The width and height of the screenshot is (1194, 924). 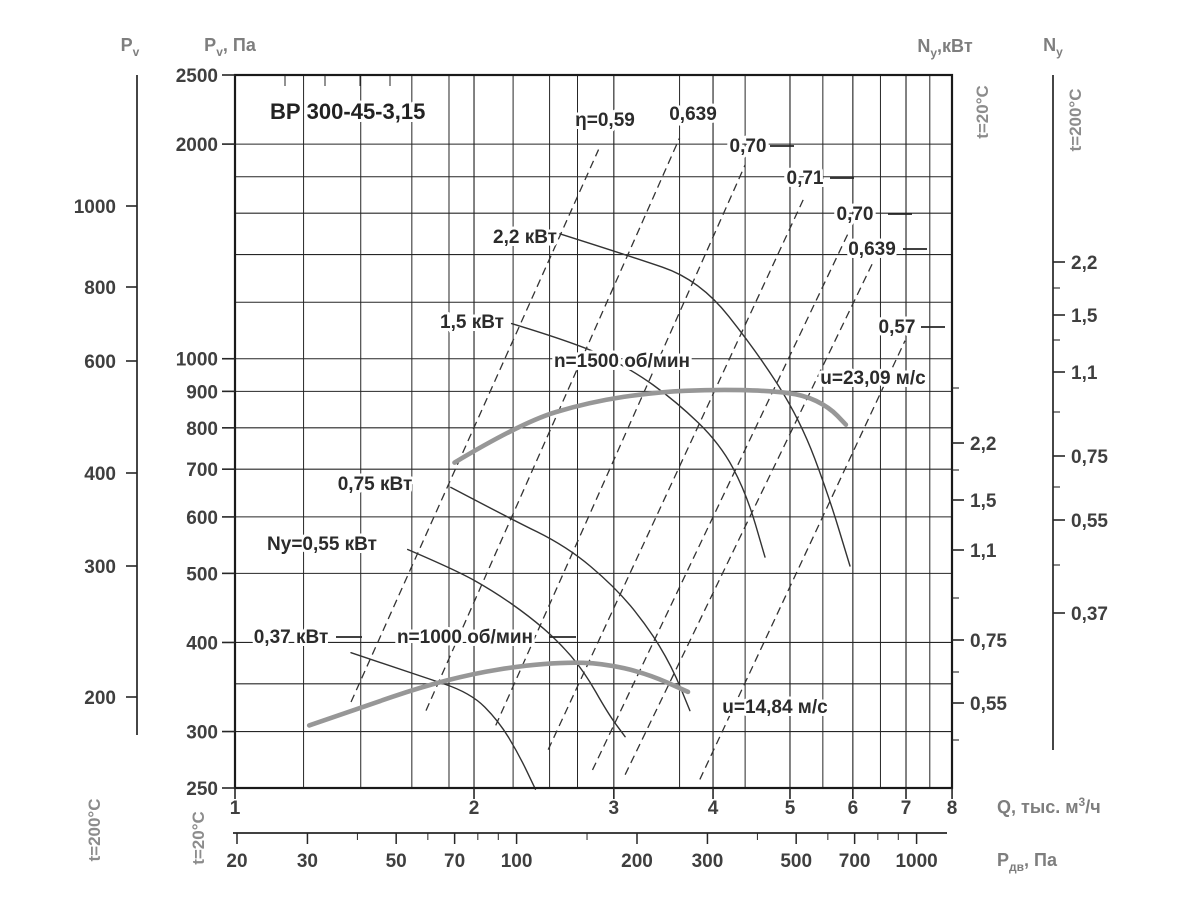 What do you see at coordinates (347, 111) in the screenshot?
I see `chart-title: ВР 300-45-3,15` at bounding box center [347, 111].